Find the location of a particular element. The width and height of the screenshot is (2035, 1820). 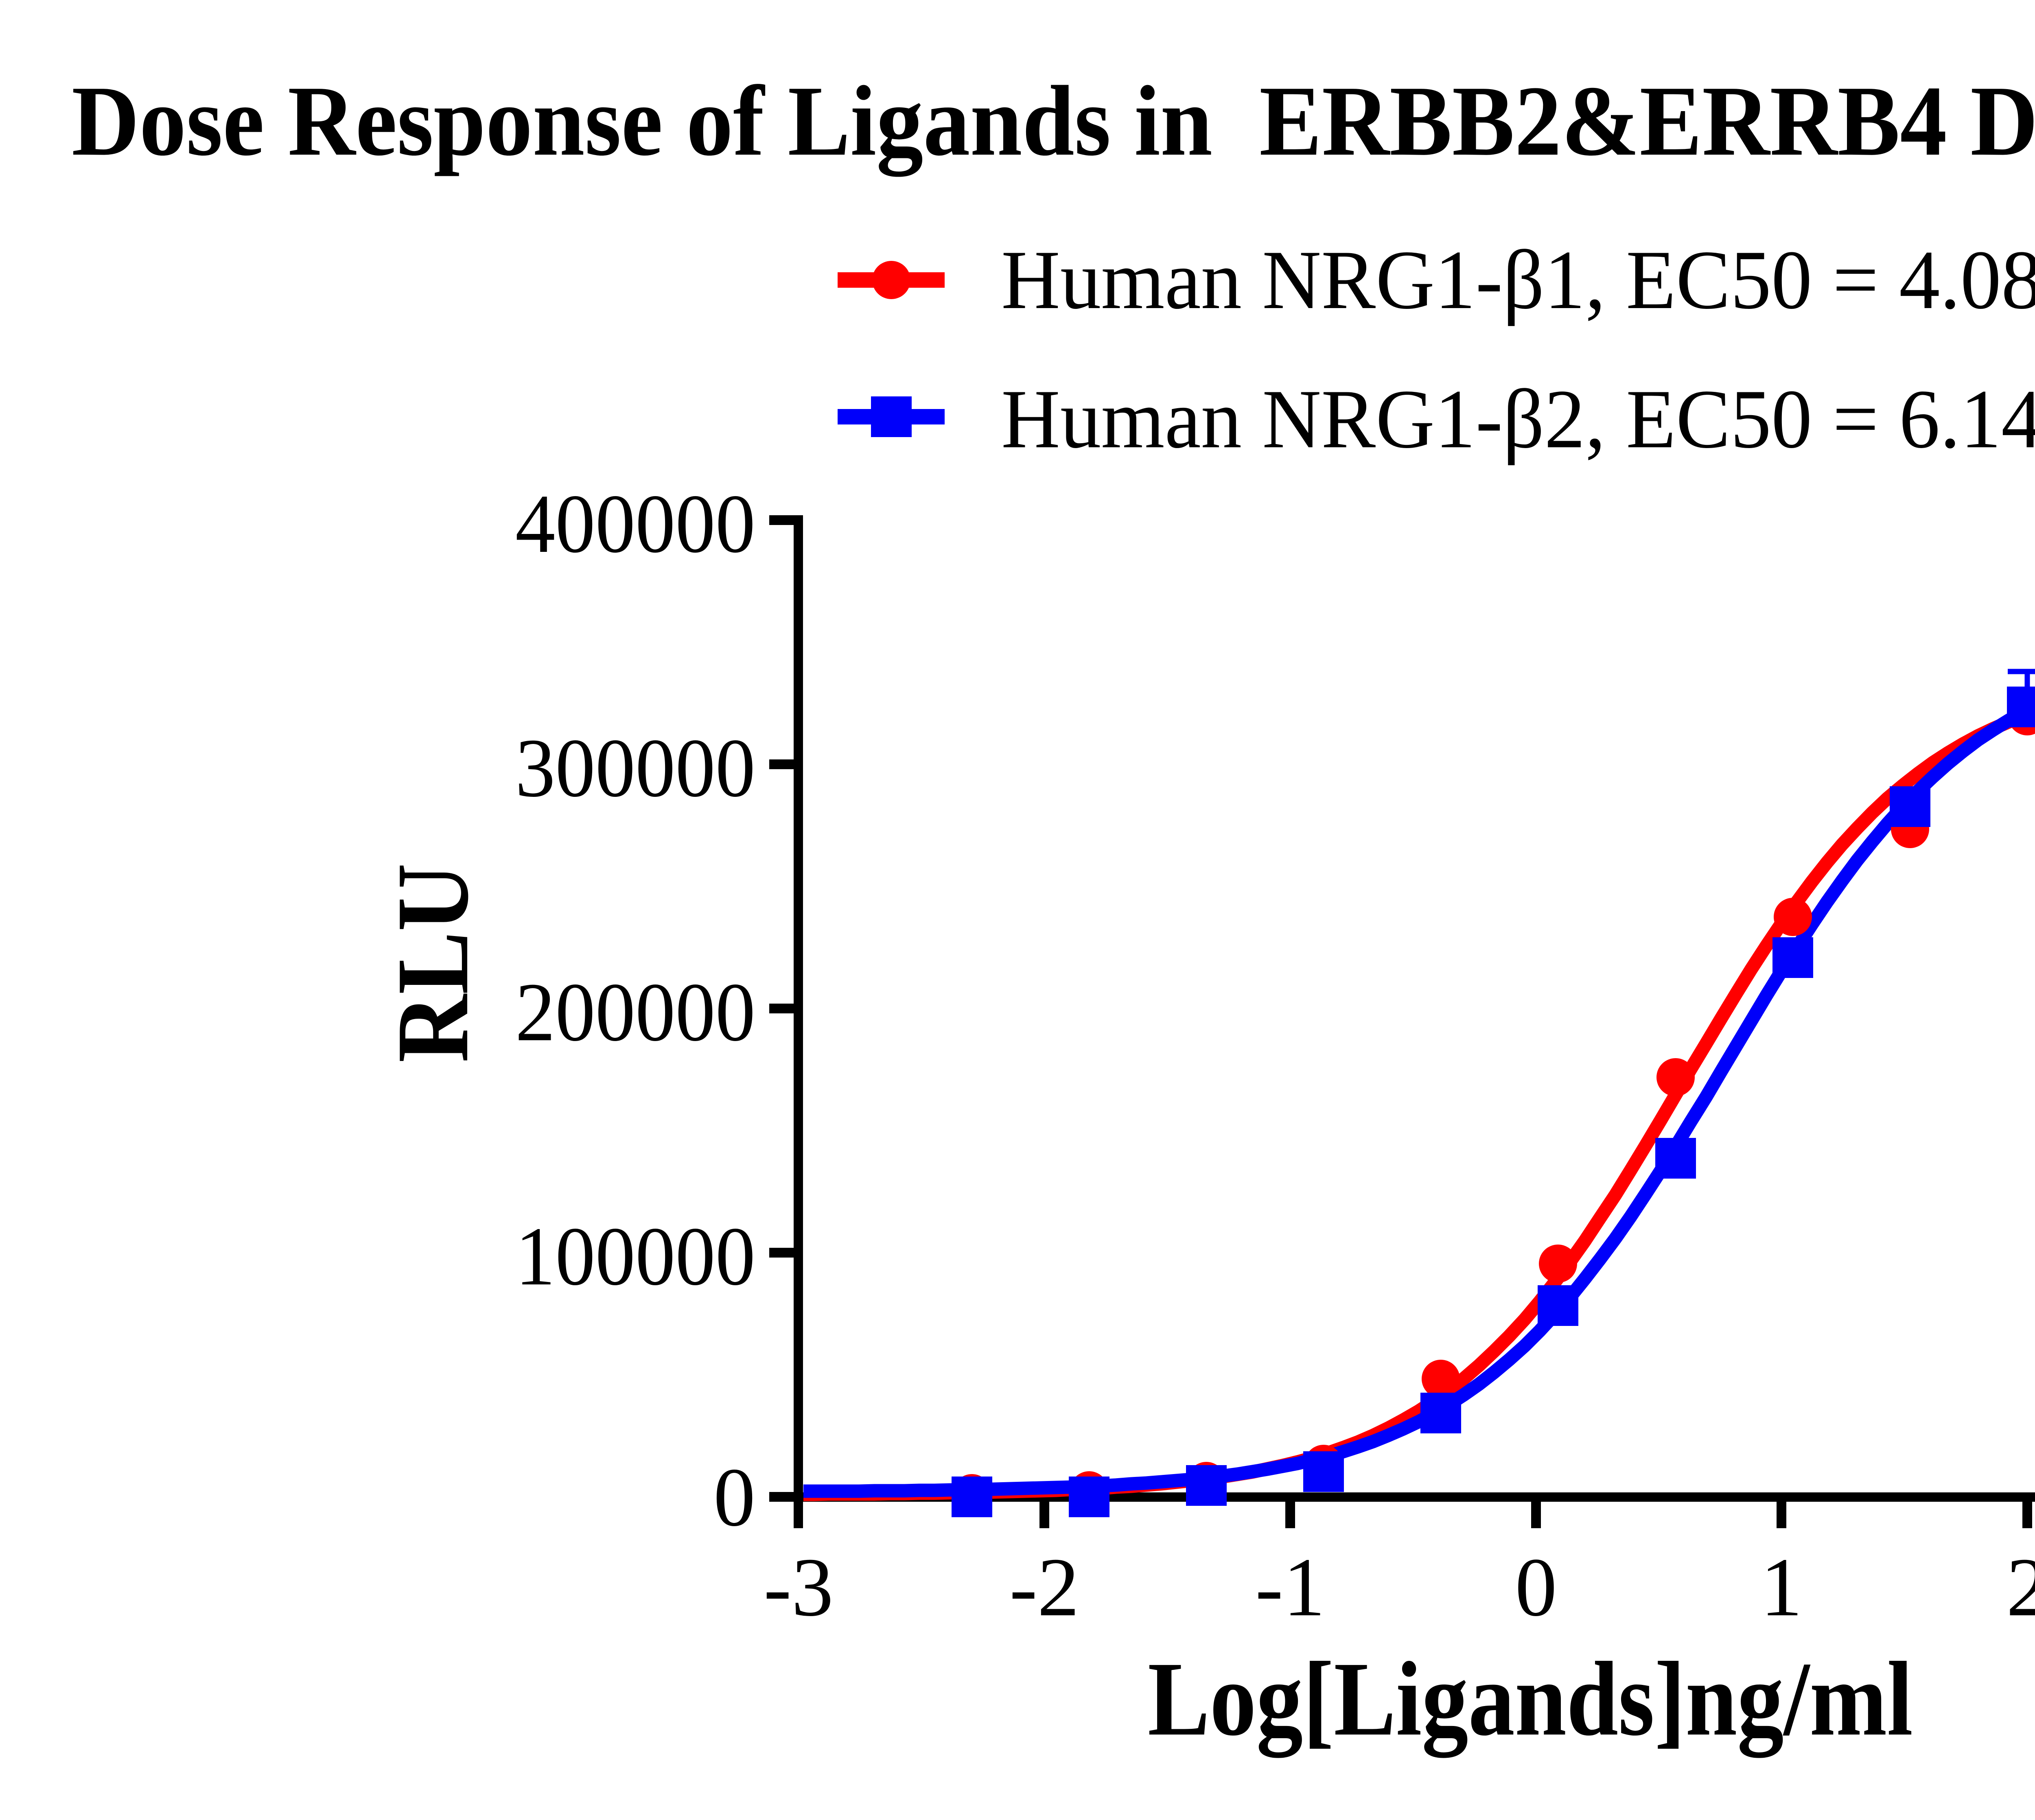

svg-text:Human NRG1-β1, EC50 = 4.08 ng/: Human NRG1-β1, EC50 = 4.08 ng/ml is located at coordinates (1518, 279).